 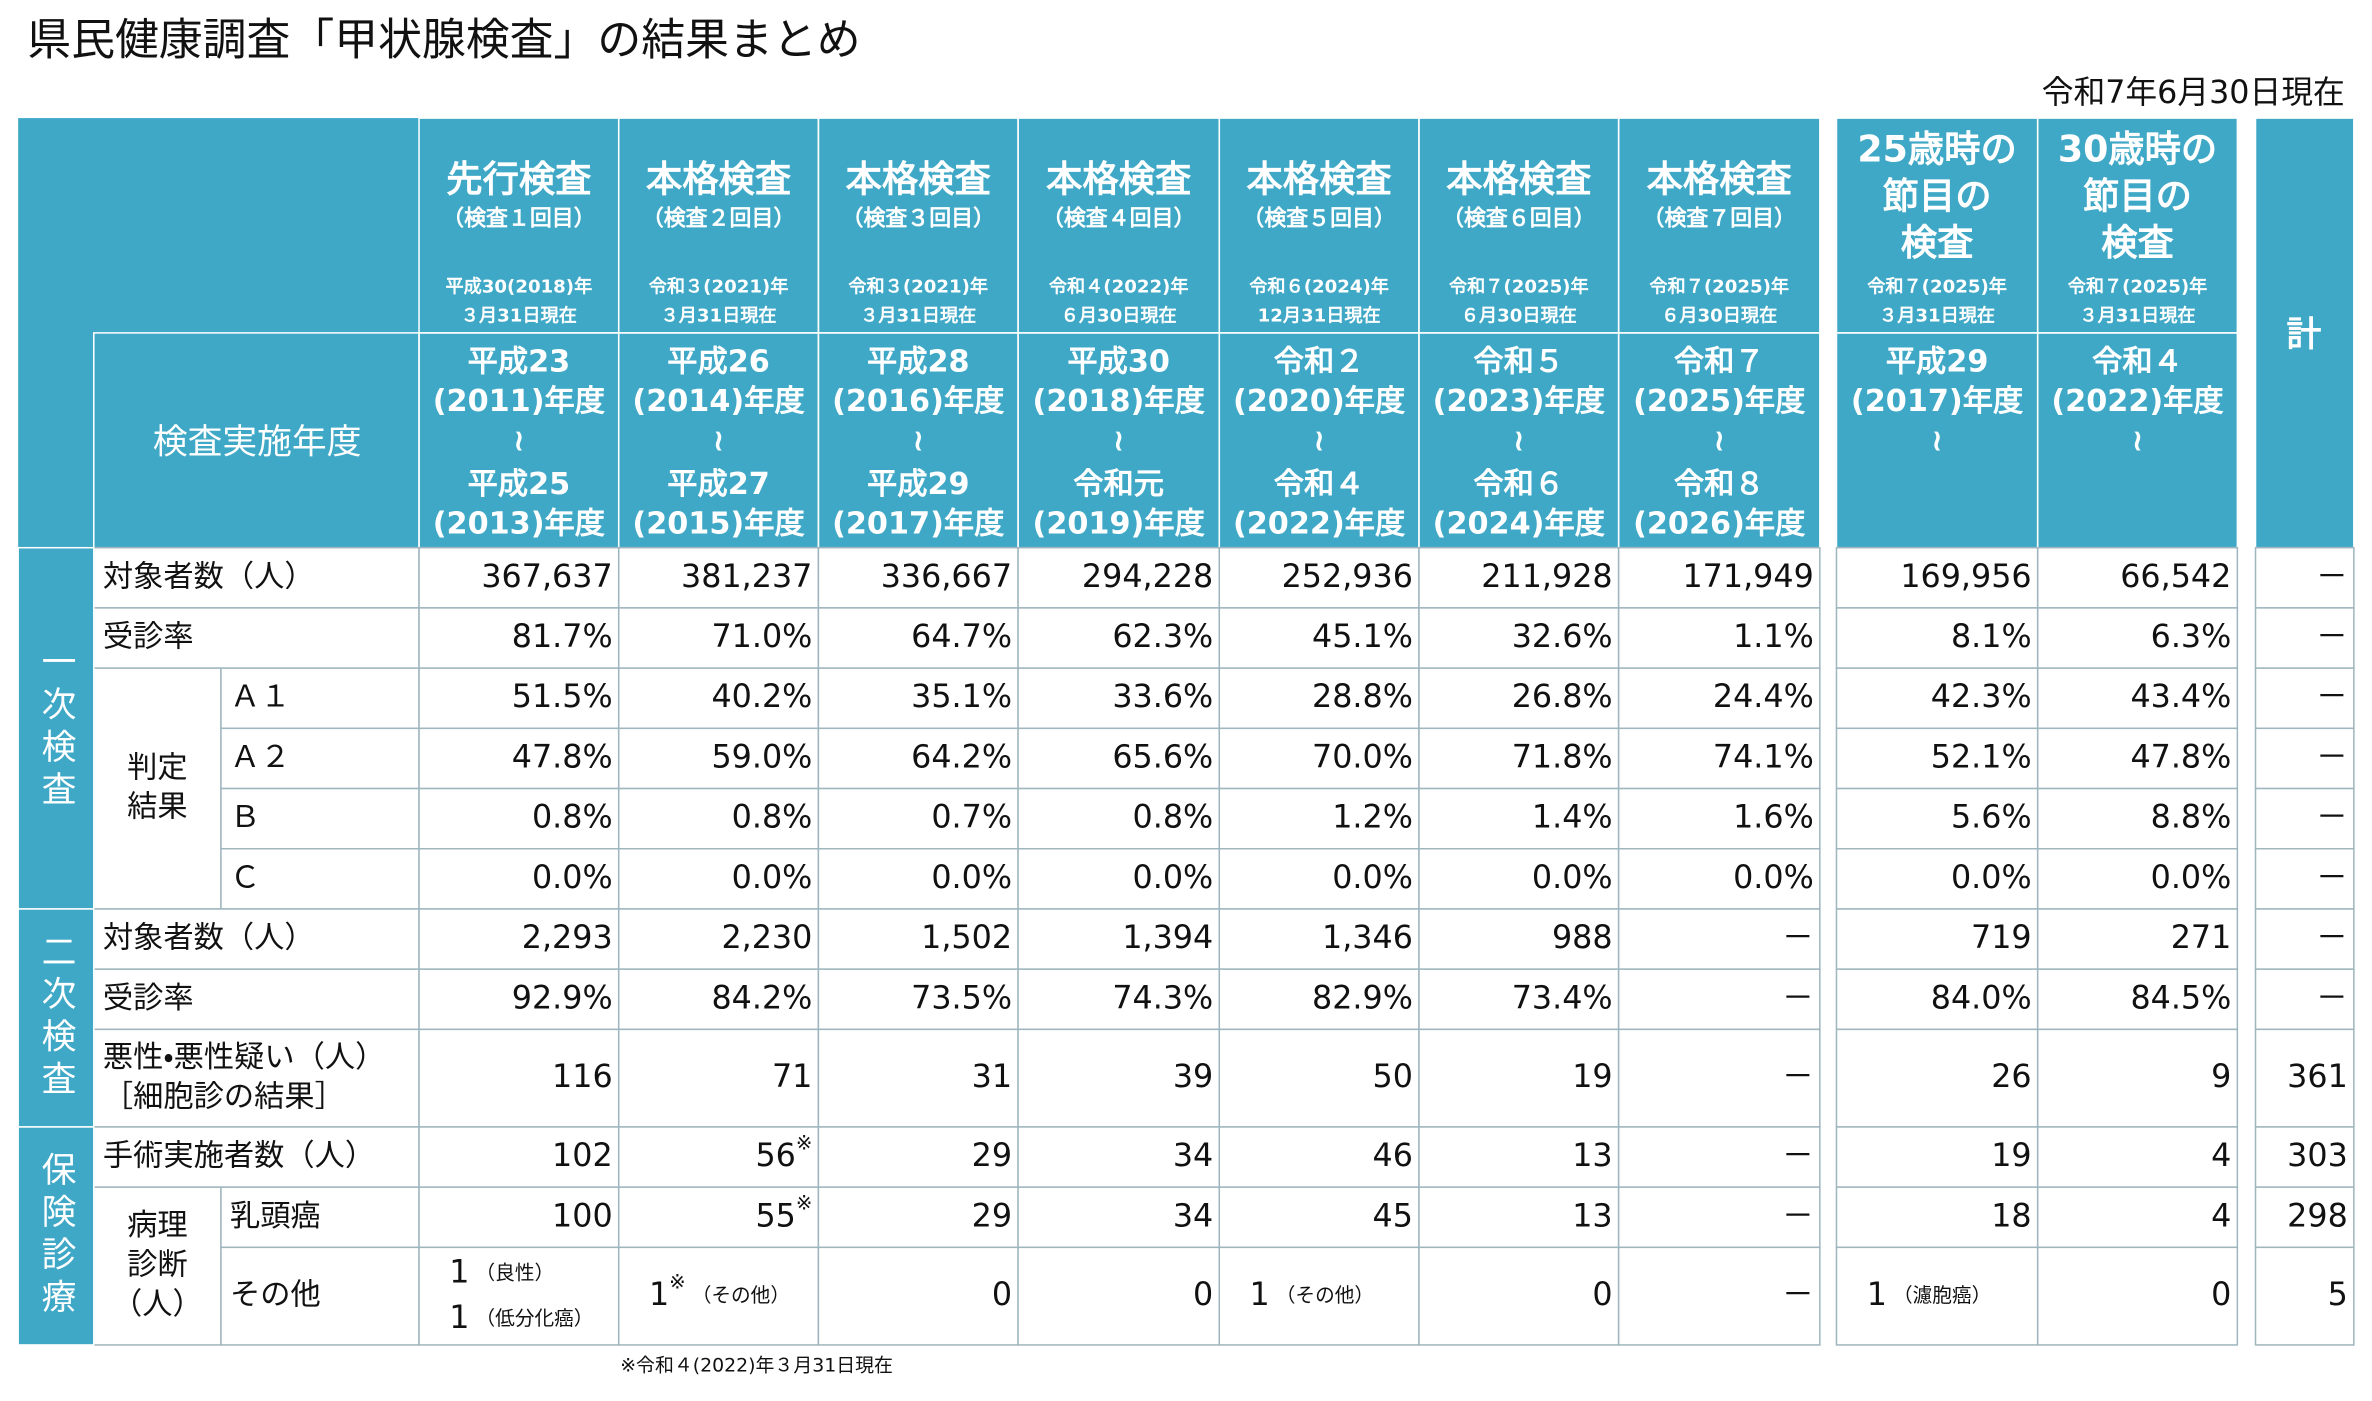 What do you see at coordinates (518, 287) in the screenshot?
I see `column-as-of: 平成30(2018)年` at bounding box center [518, 287].